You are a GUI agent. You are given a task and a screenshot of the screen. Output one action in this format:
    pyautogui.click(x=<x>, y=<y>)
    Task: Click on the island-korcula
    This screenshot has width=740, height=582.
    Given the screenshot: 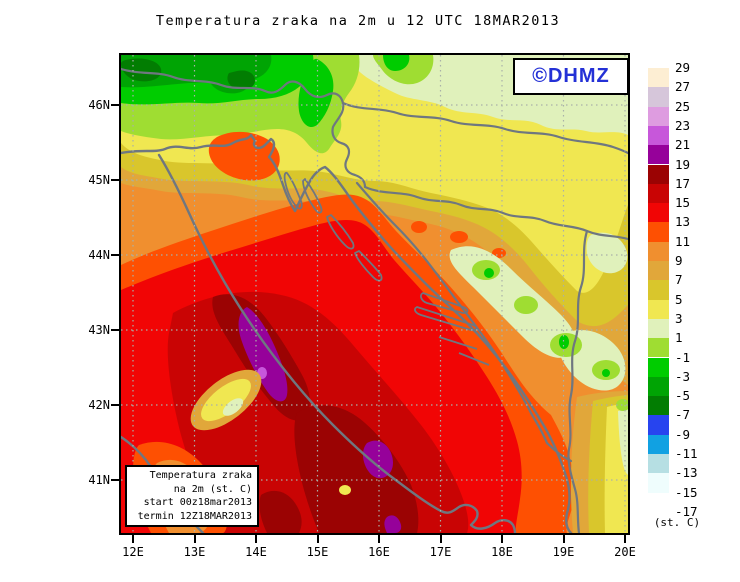 What is the action you would take?
    pyautogui.click(x=458, y=343)
    